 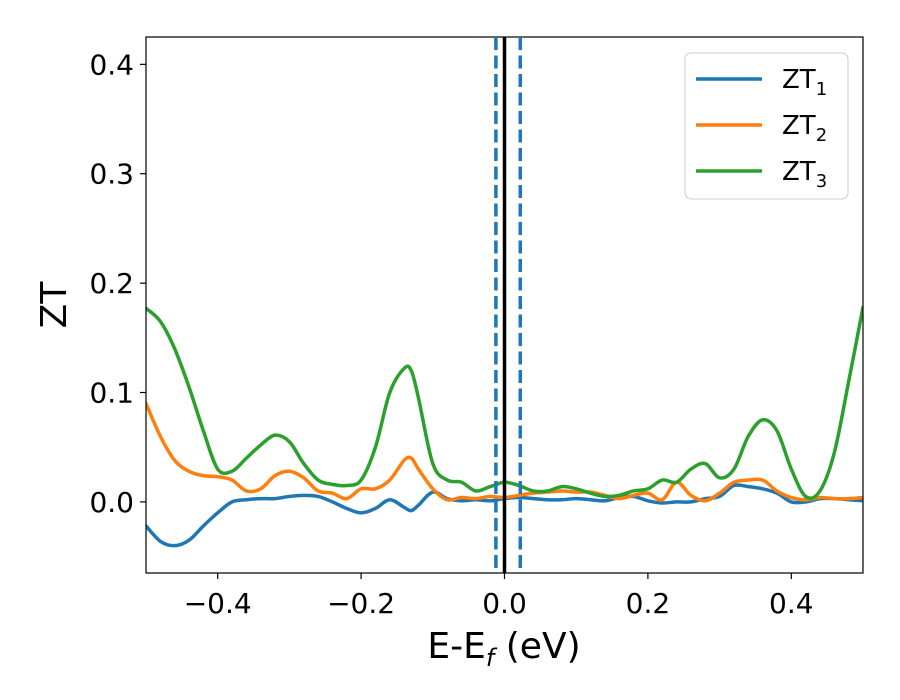 What do you see at coordinates (218, 603) in the screenshot?
I see `x-tick-label: −0.4` at bounding box center [218, 603].